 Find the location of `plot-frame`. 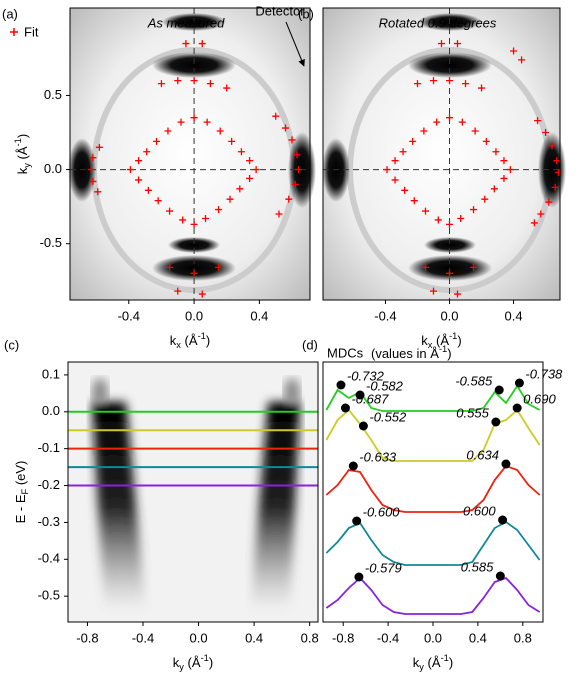

plot-frame is located at coordinates (433, 492).